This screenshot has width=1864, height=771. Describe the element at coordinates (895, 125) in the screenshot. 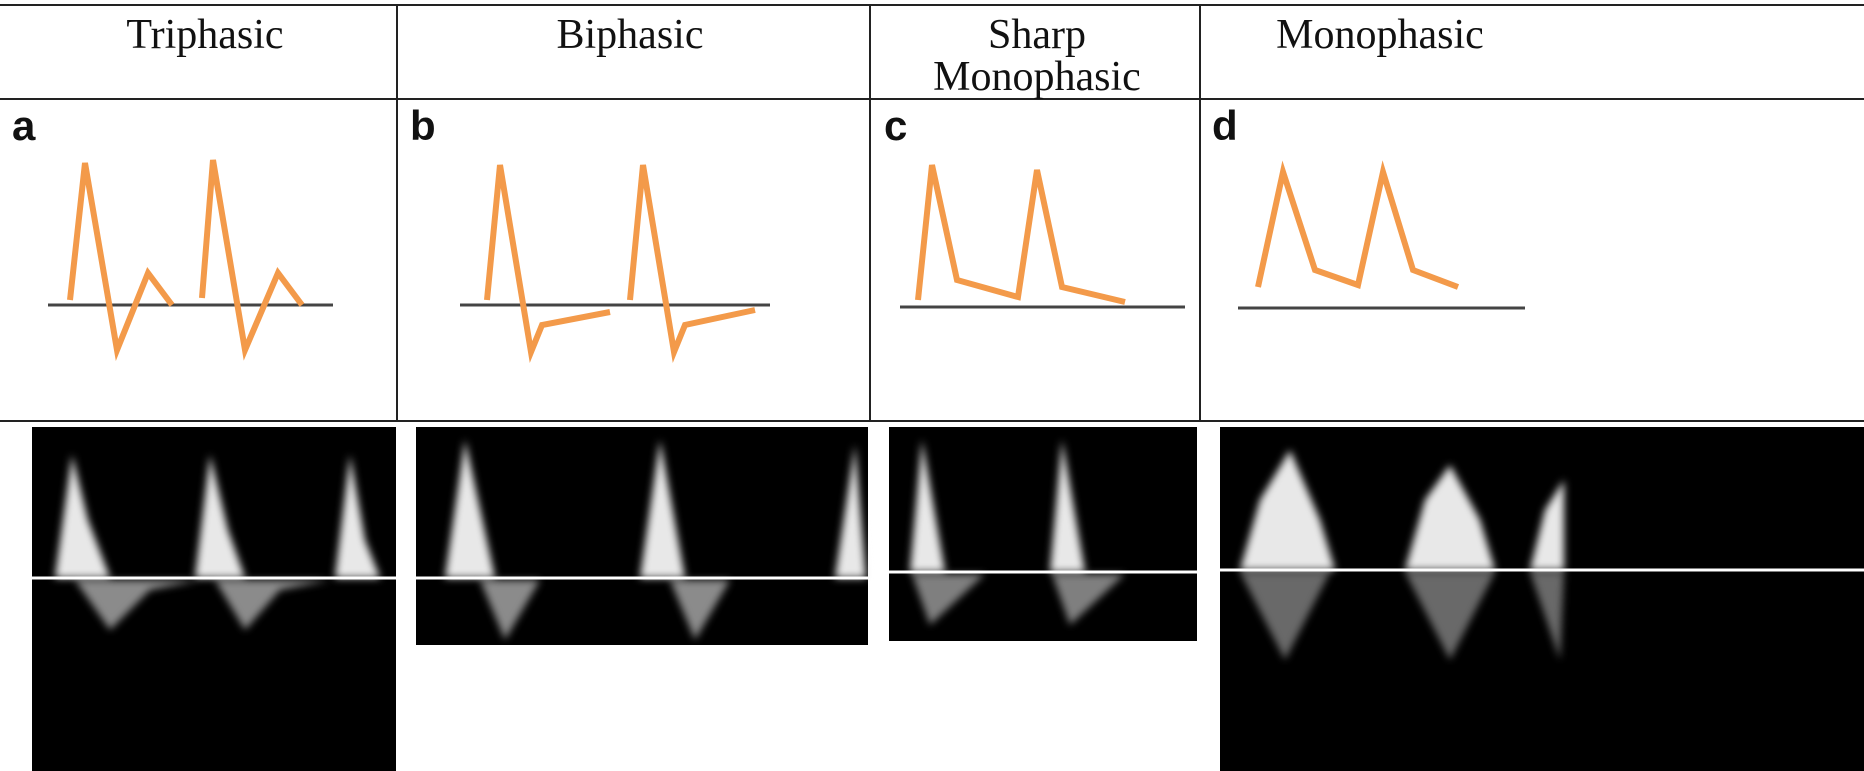

I see `panel-label: c` at that location.